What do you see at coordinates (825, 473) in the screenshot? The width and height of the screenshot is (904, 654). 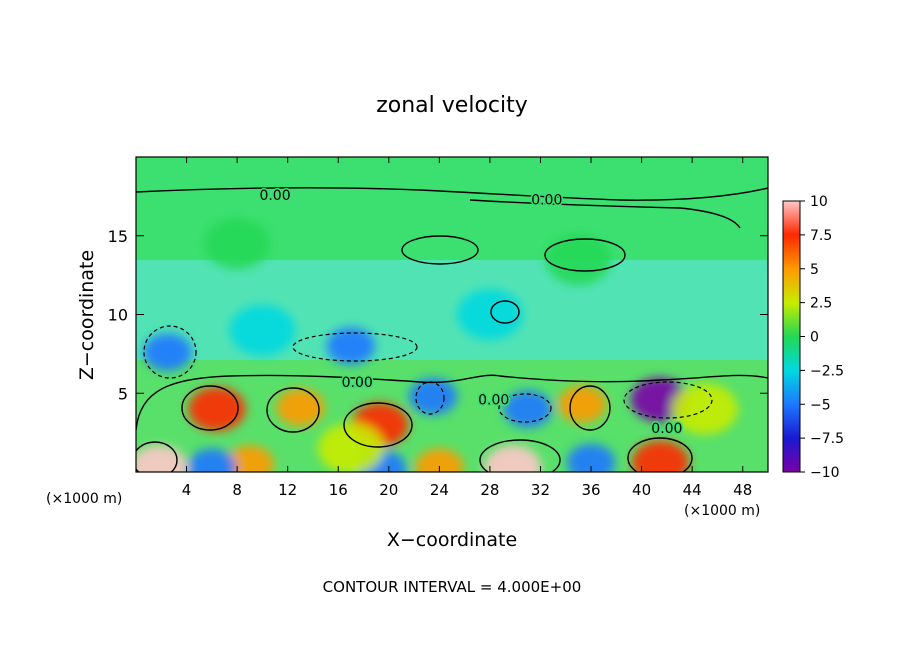 I see `colorbar-tick-label-8: −10` at bounding box center [825, 473].